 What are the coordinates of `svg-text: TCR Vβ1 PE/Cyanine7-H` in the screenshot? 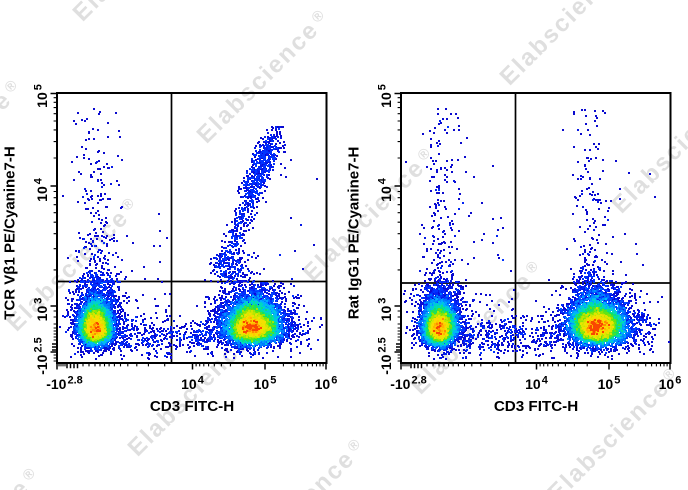 It's located at (10, 232).